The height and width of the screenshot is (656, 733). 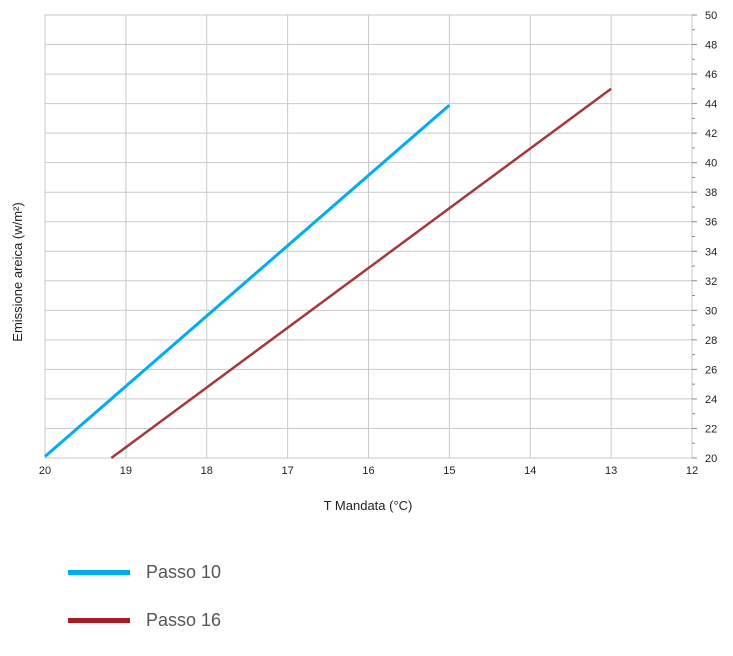 I want to click on y-tick-label: 44, so click(x=711, y=105).